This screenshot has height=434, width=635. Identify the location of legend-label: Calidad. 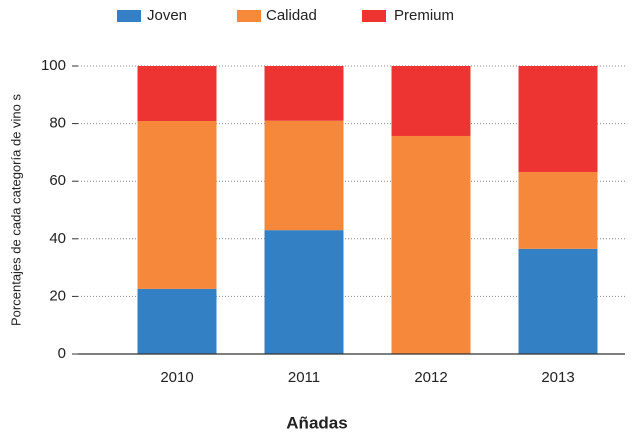
(291, 15).